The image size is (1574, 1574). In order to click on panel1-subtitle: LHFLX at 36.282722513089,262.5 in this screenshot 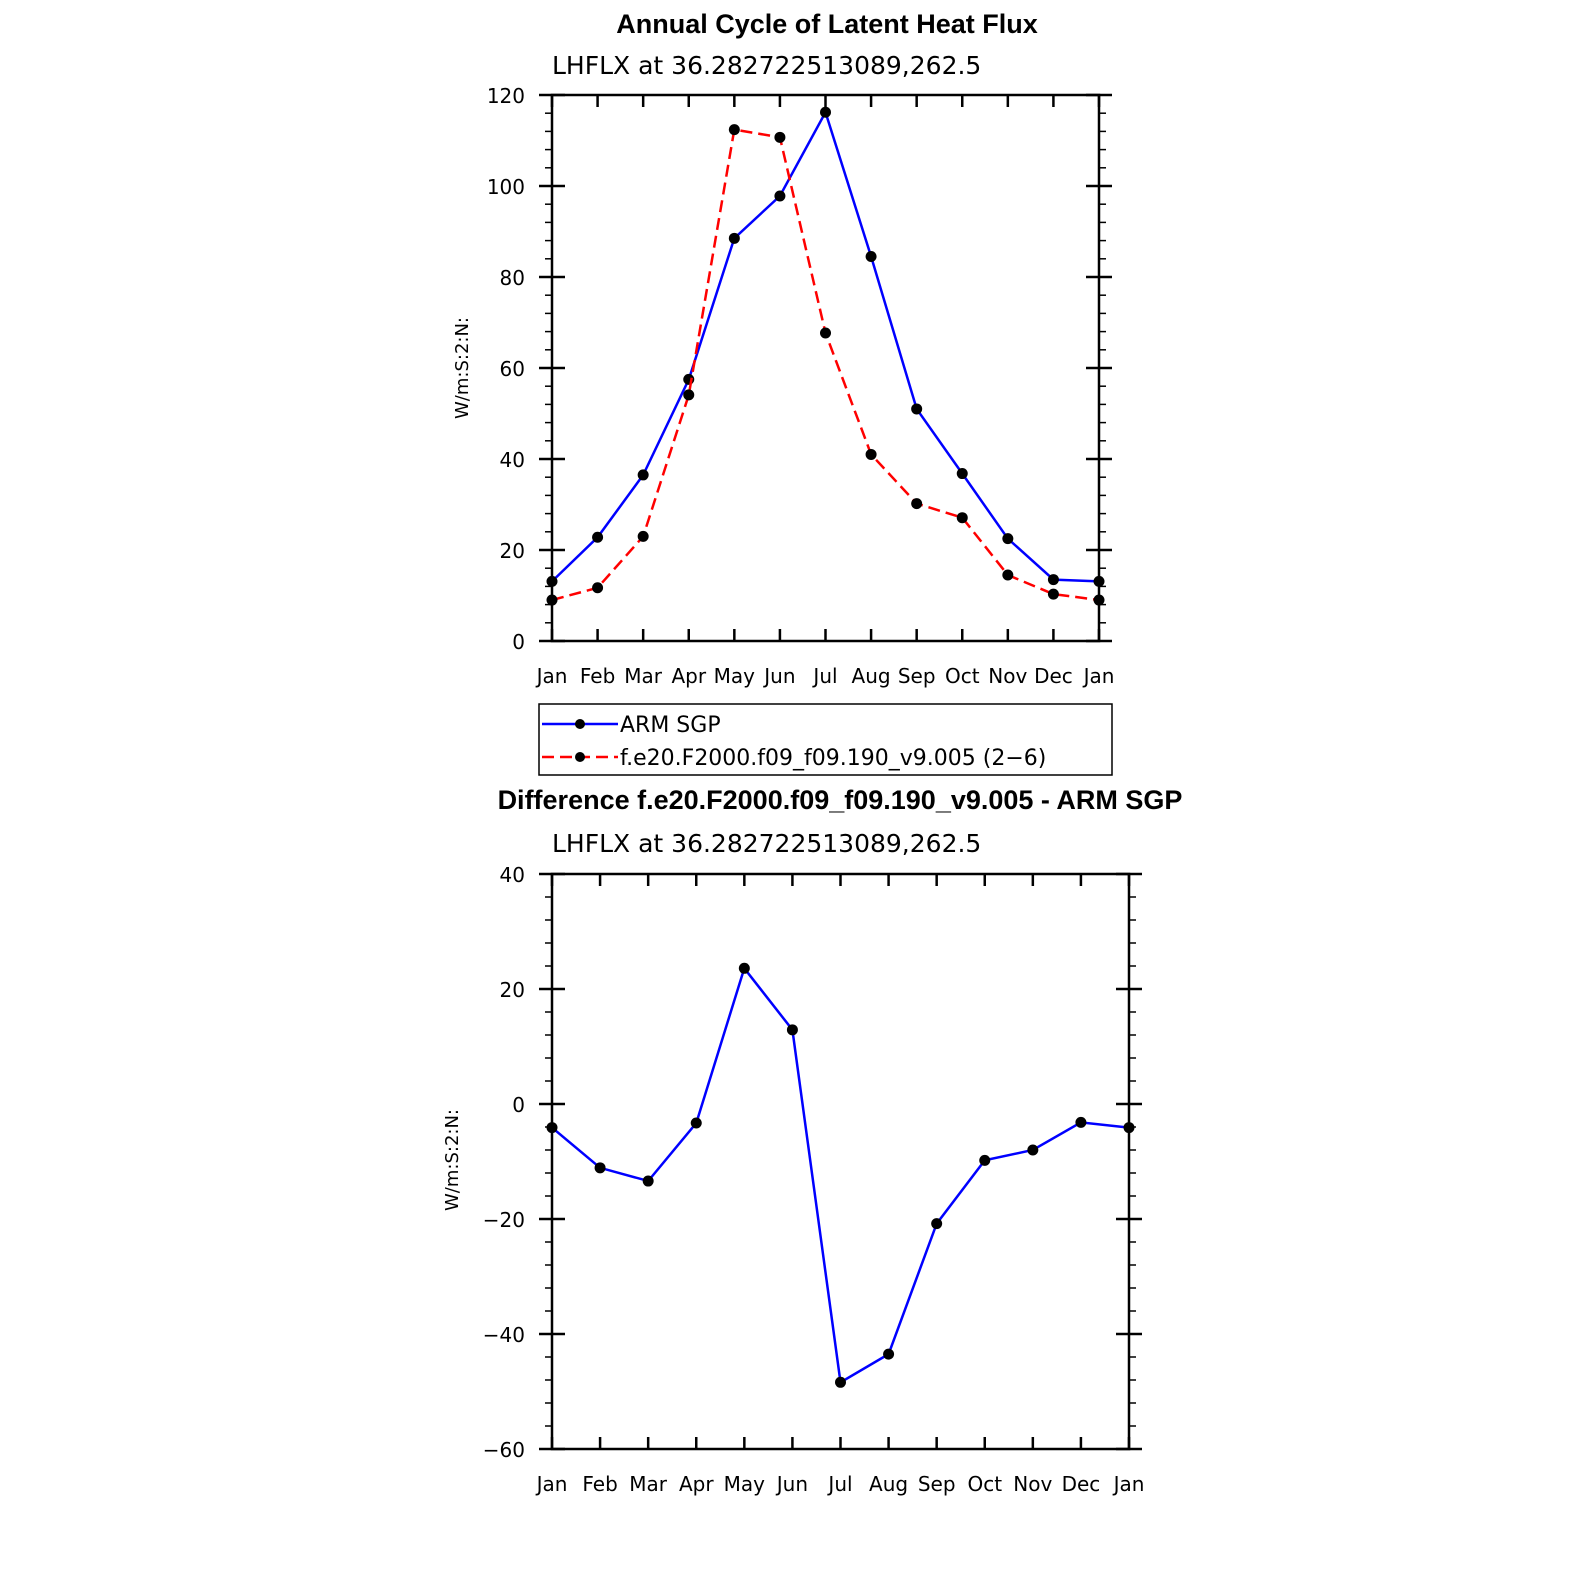, I will do `click(766, 65)`.